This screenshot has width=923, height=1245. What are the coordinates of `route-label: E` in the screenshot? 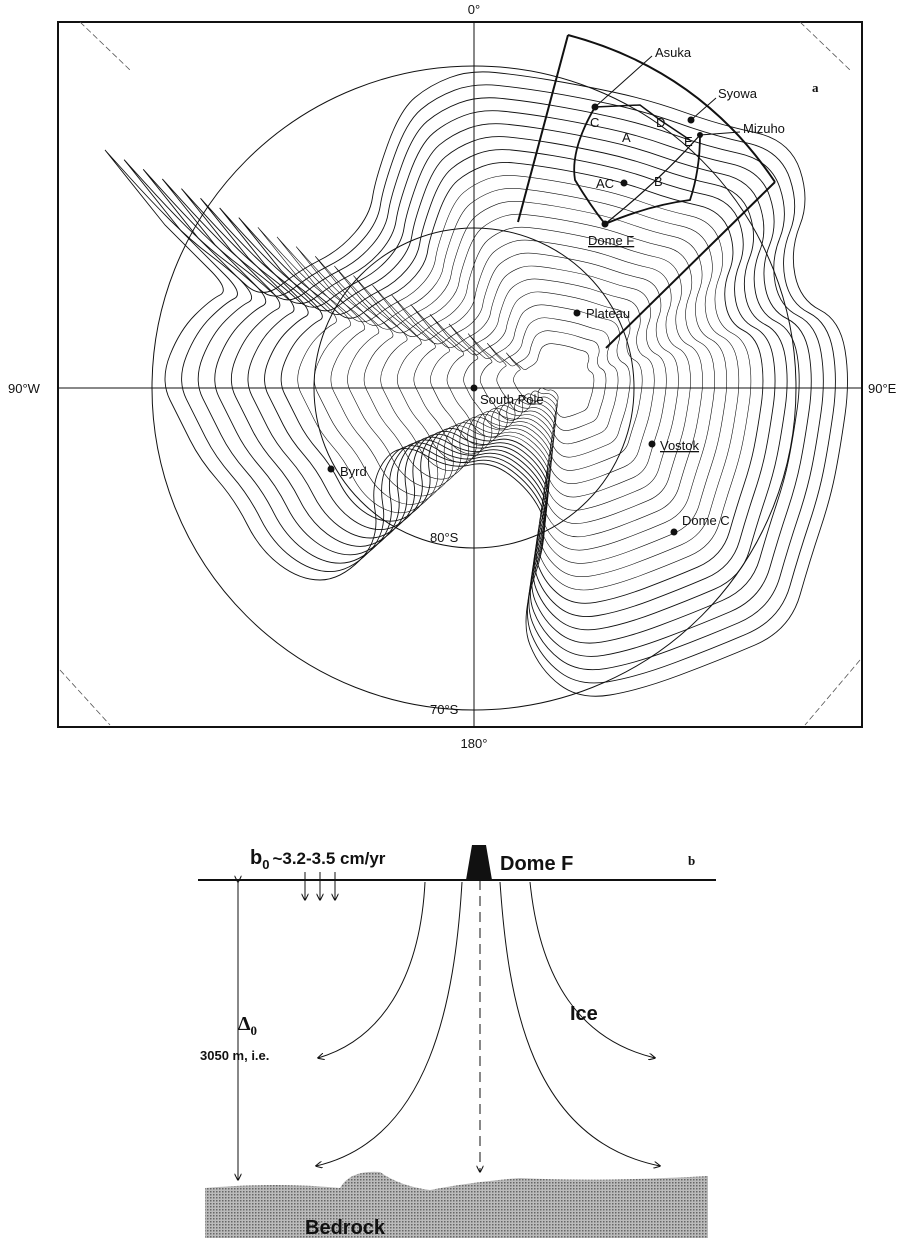 It's located at (688, 141).